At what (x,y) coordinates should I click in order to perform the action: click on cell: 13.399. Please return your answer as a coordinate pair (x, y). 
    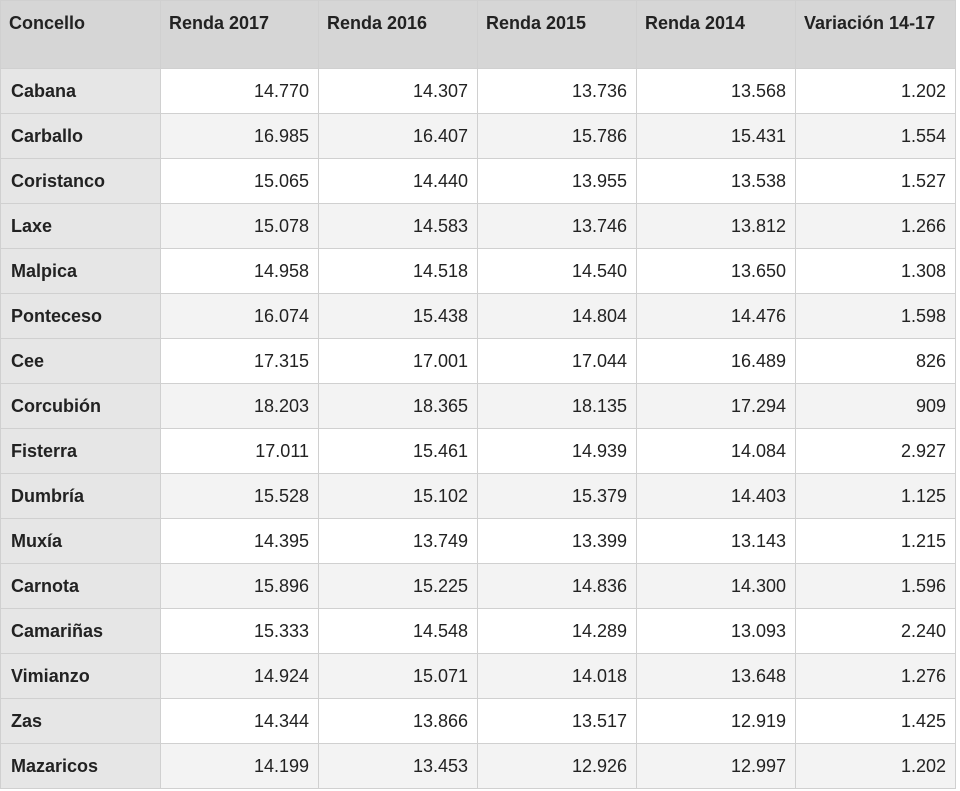
    Looking at the image, I should click on (557, 541).